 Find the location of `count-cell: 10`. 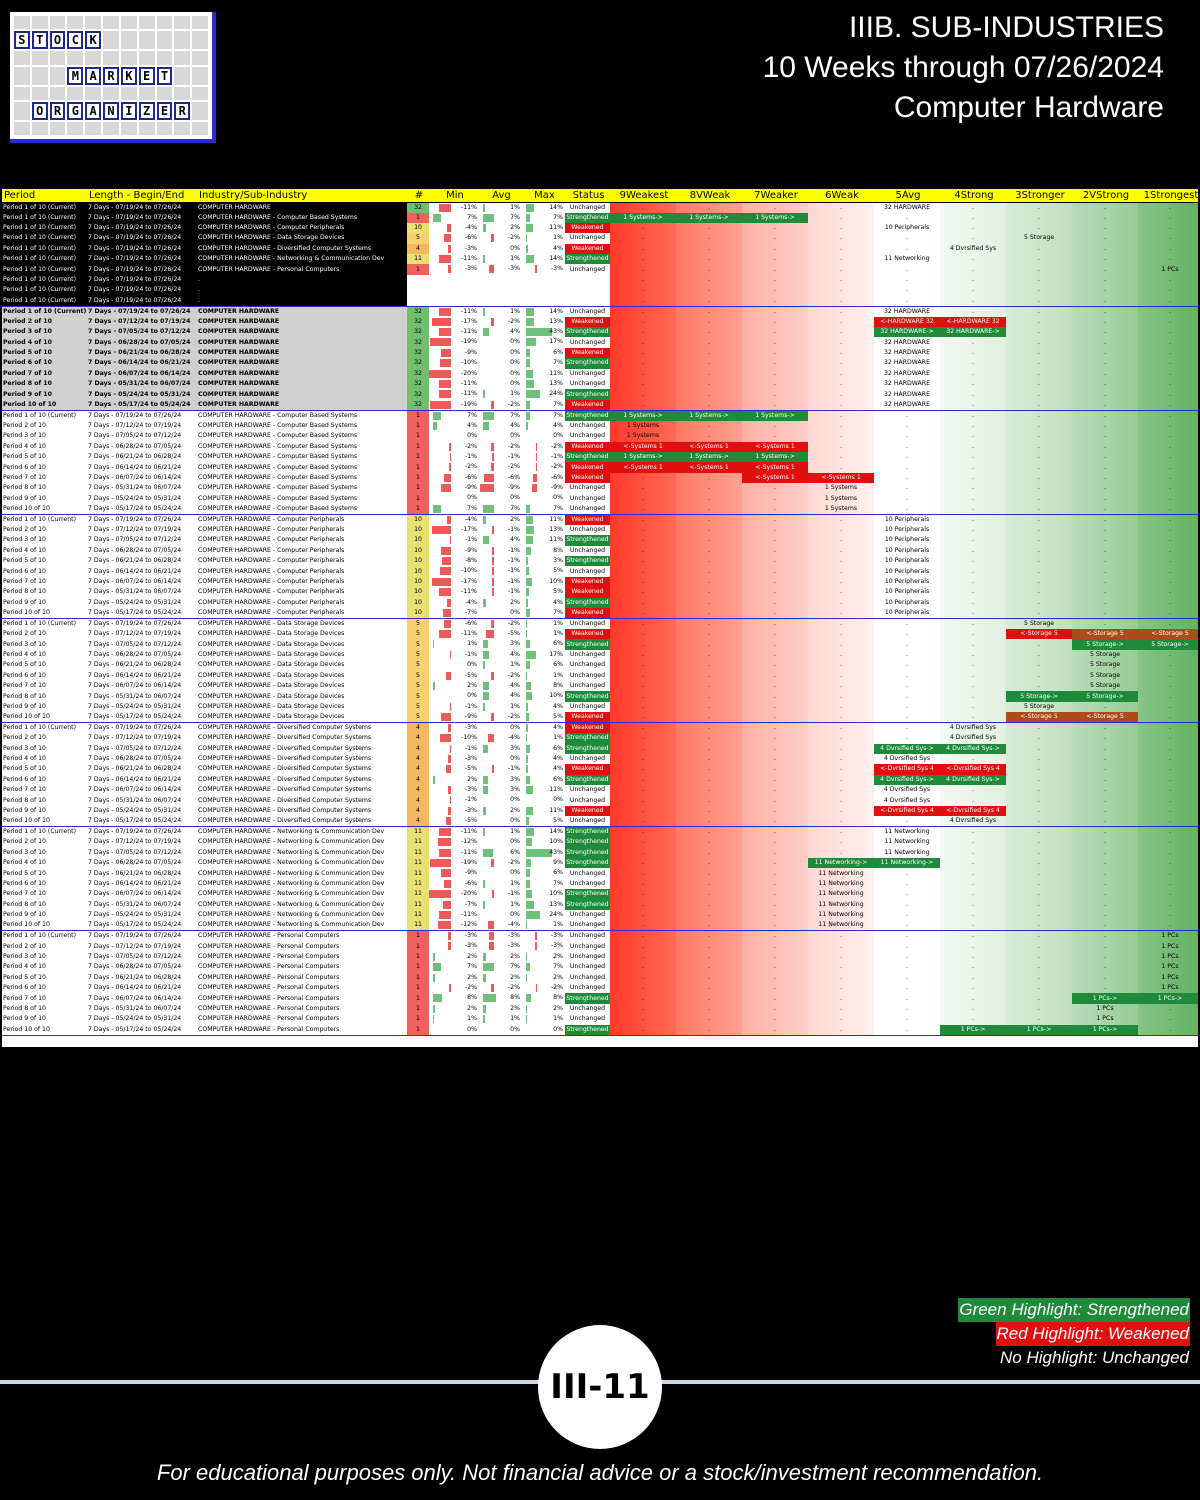

count-cell: 10 is located at coordinates (418, 571).